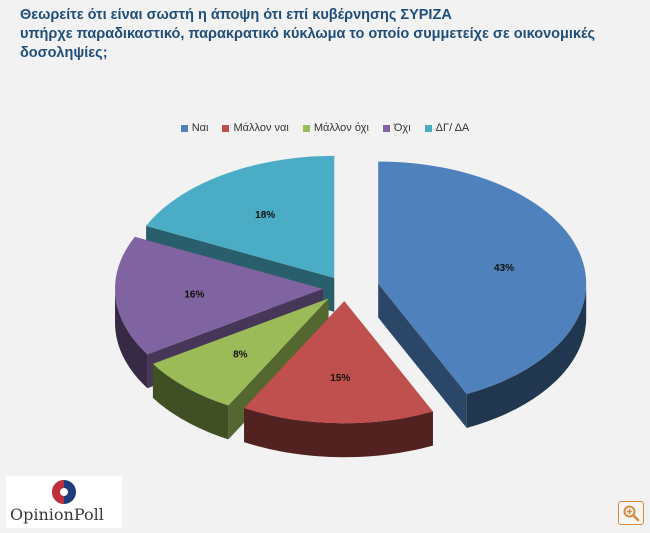 The height and width of the screenshot is (533, 650). What do you see at coordinates (265, 215) in the screenshot?
I see `data-label: 18%` at bounding box center [265, 215].